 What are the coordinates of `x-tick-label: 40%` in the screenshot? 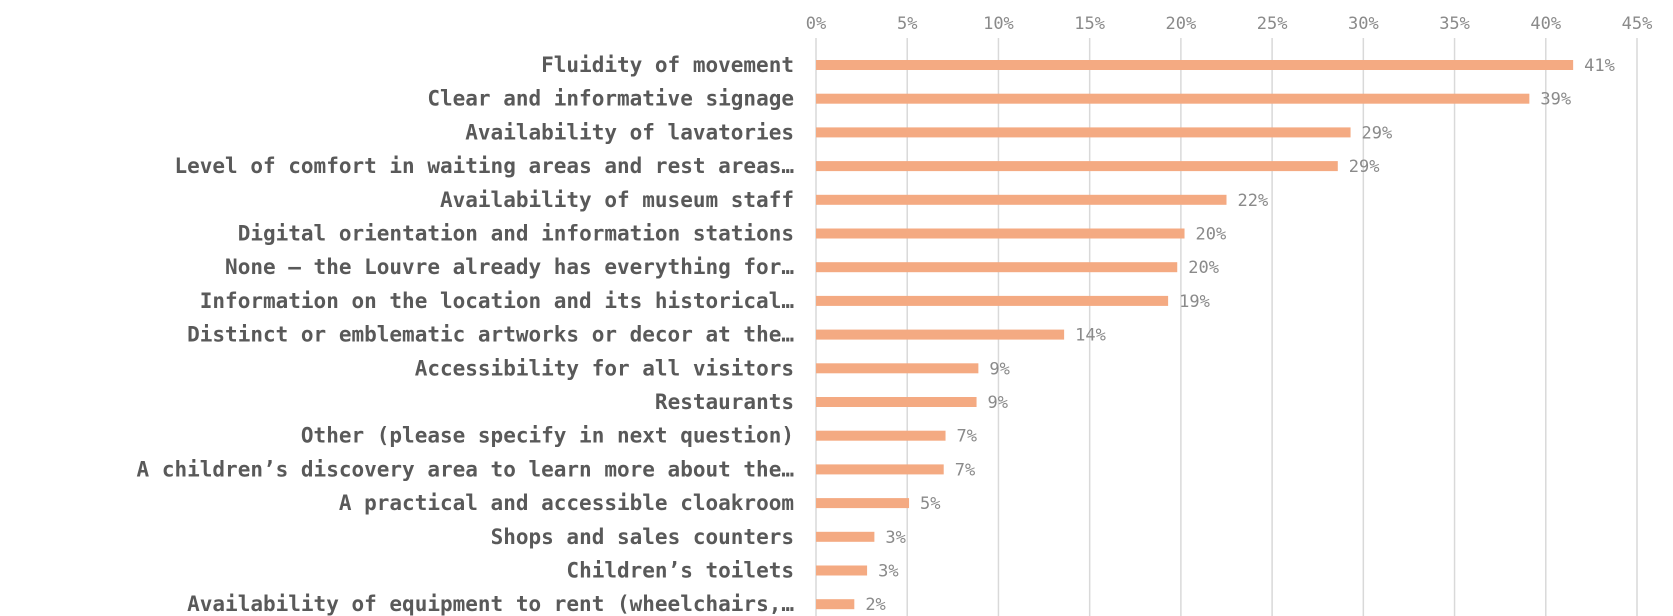 It's located at (1545, 24).